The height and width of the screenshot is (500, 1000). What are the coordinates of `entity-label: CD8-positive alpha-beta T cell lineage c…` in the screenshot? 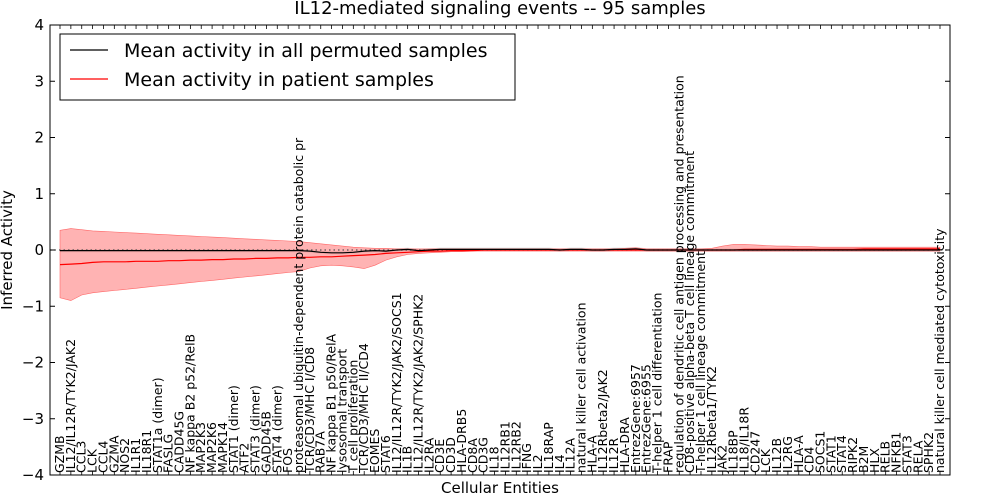 It's located at (689, 312).